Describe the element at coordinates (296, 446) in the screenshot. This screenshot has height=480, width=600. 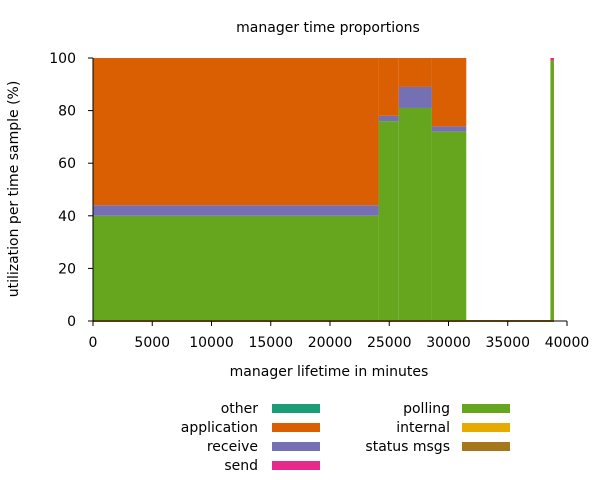
I see `legend-swatch-receive` at that location.